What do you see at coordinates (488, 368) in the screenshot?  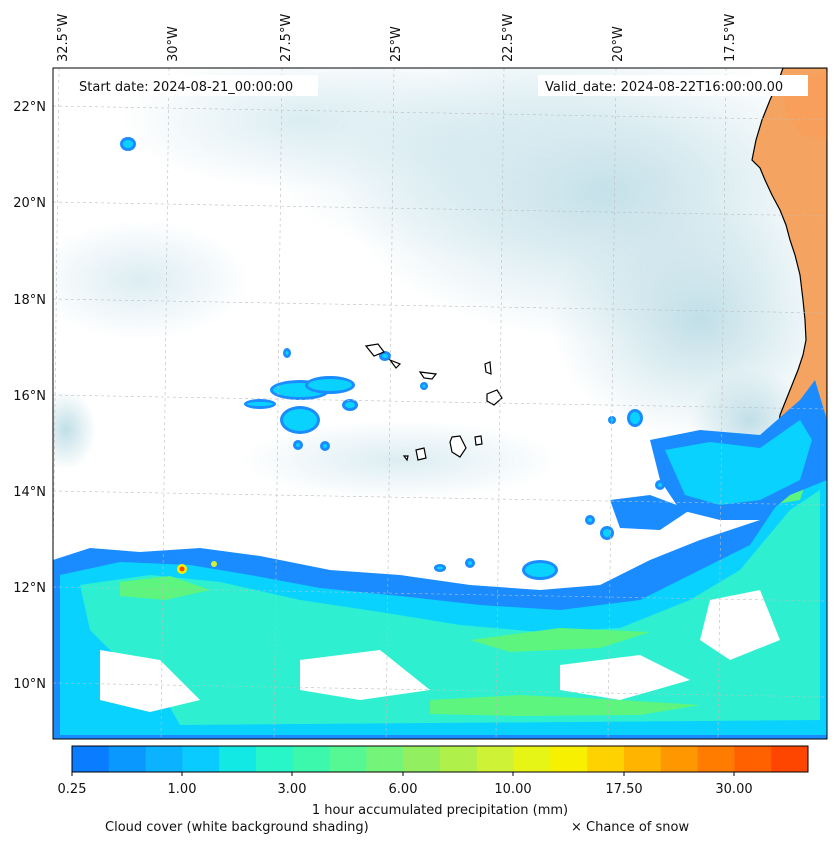 I see `island-sal` at bounding box center [488, 368].